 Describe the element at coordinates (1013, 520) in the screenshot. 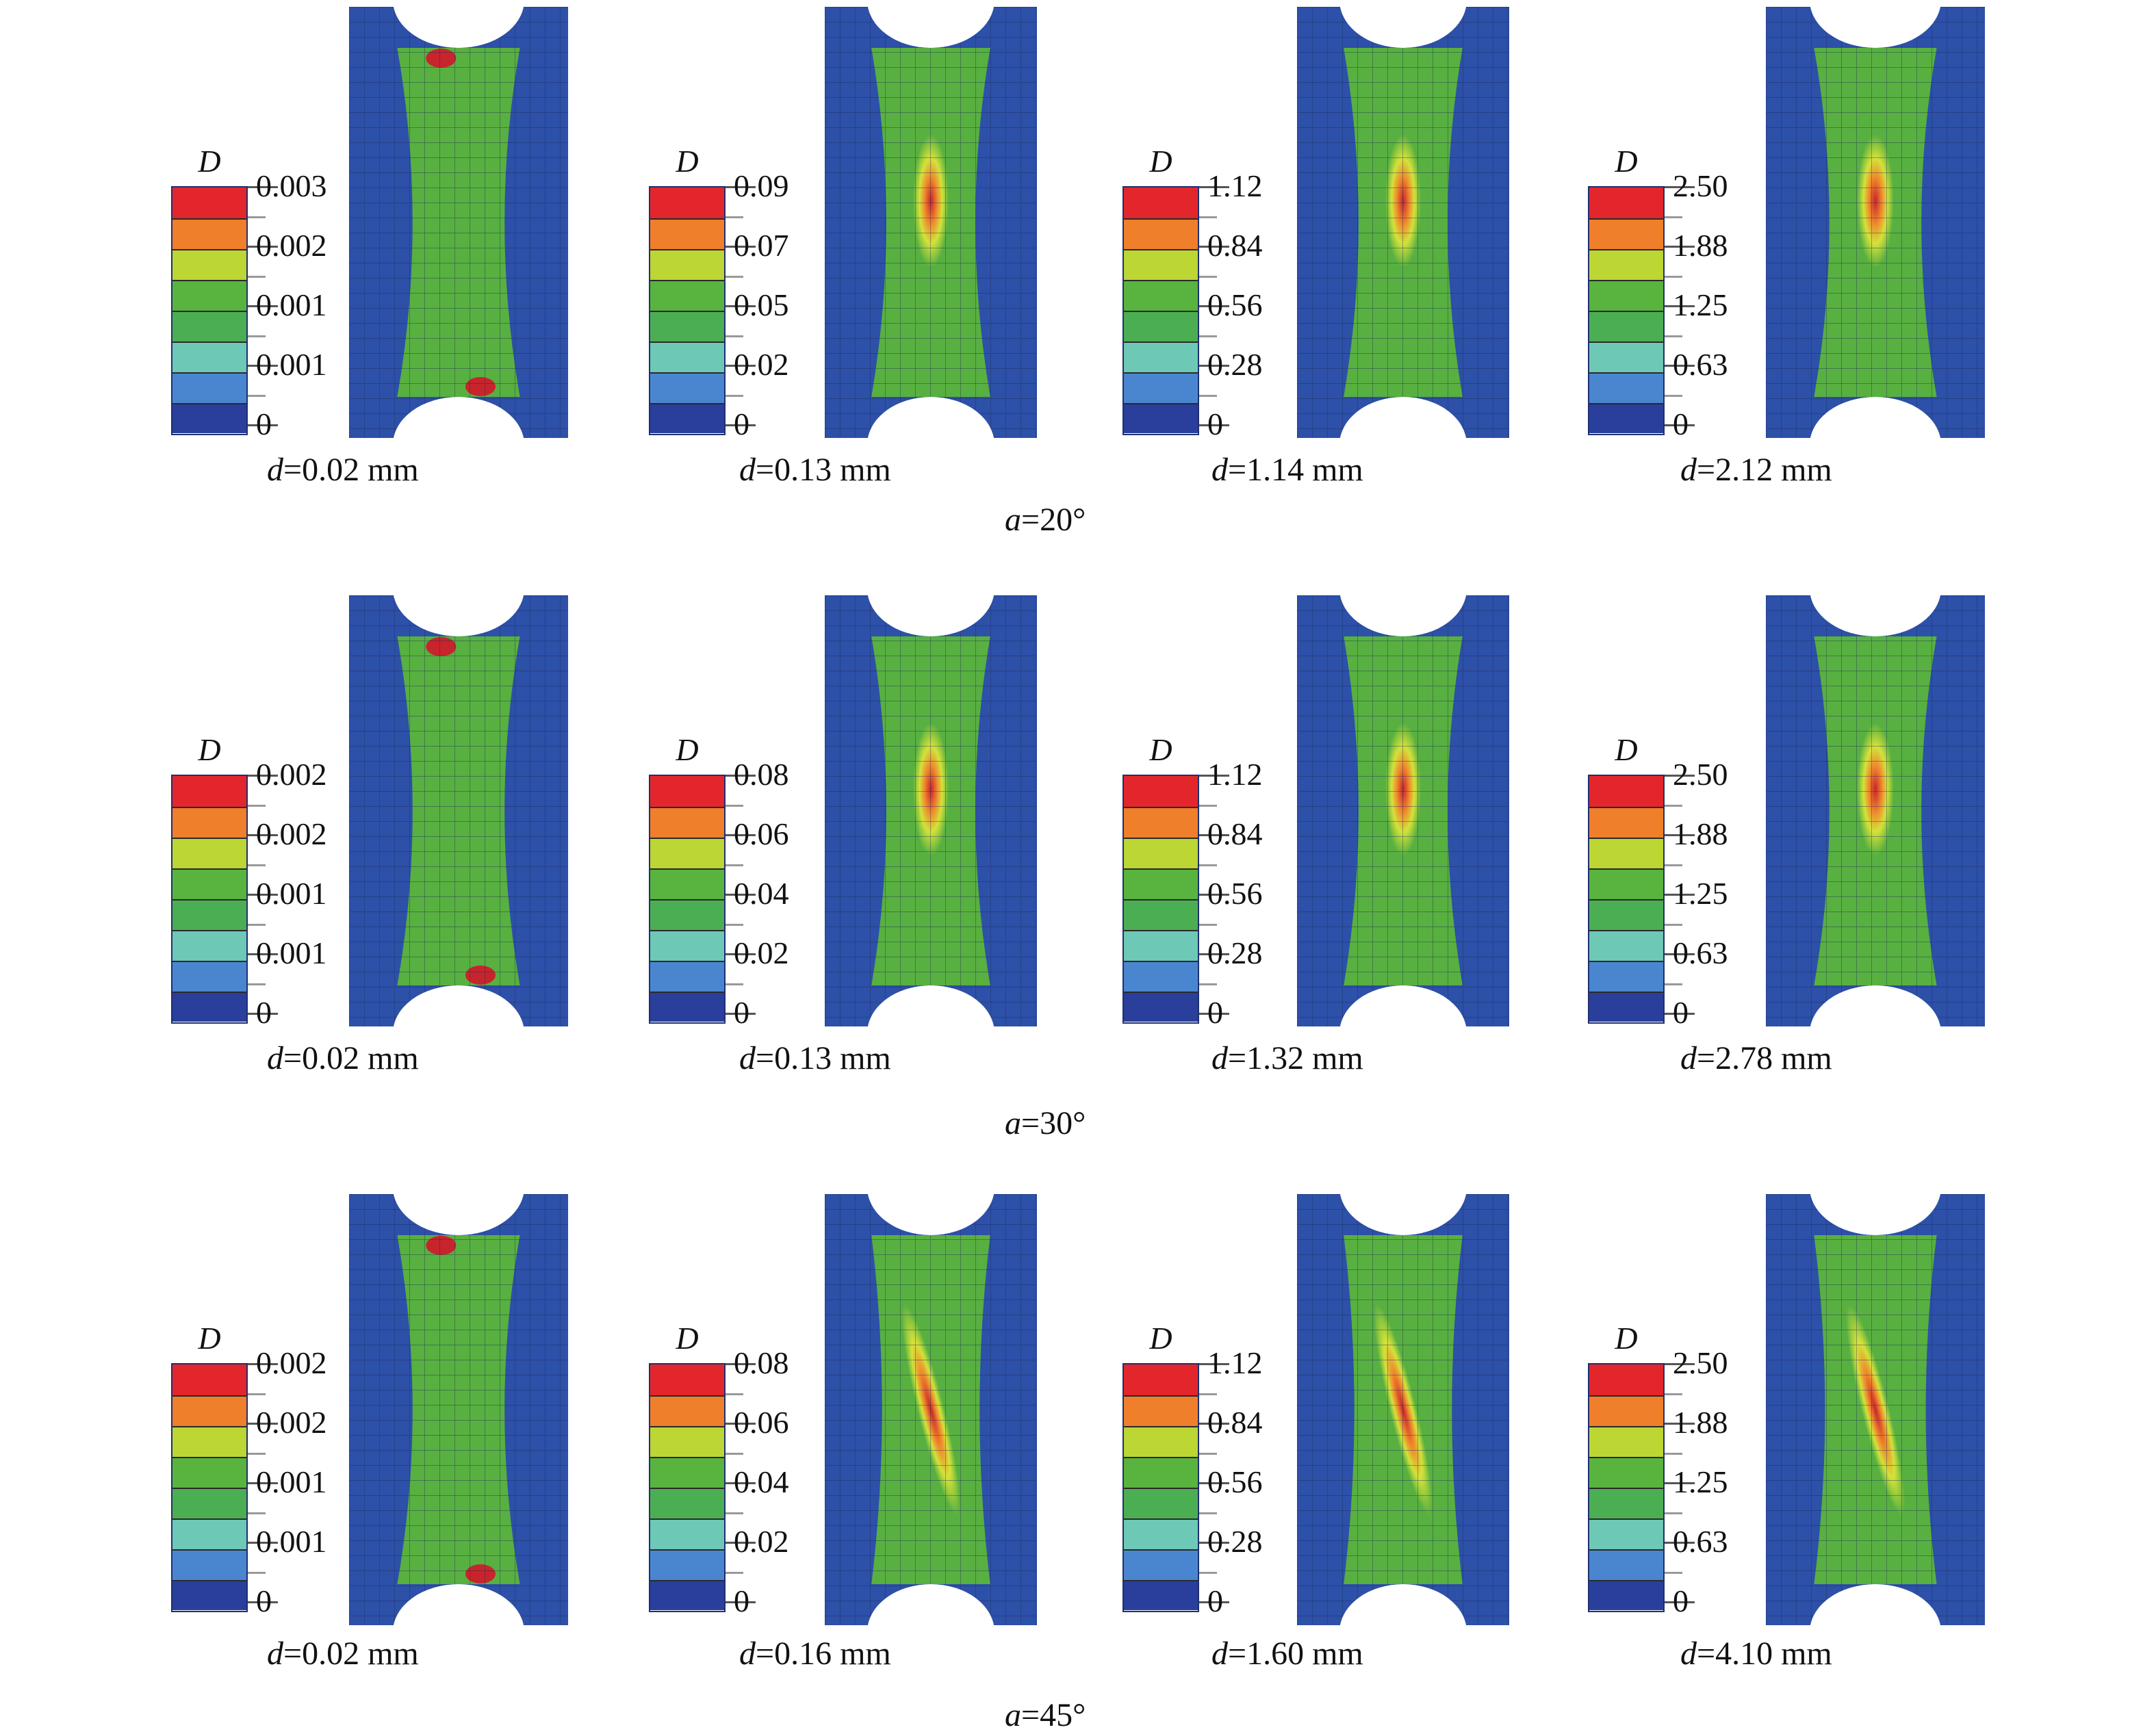

I see `angle-variable: a` at that location.